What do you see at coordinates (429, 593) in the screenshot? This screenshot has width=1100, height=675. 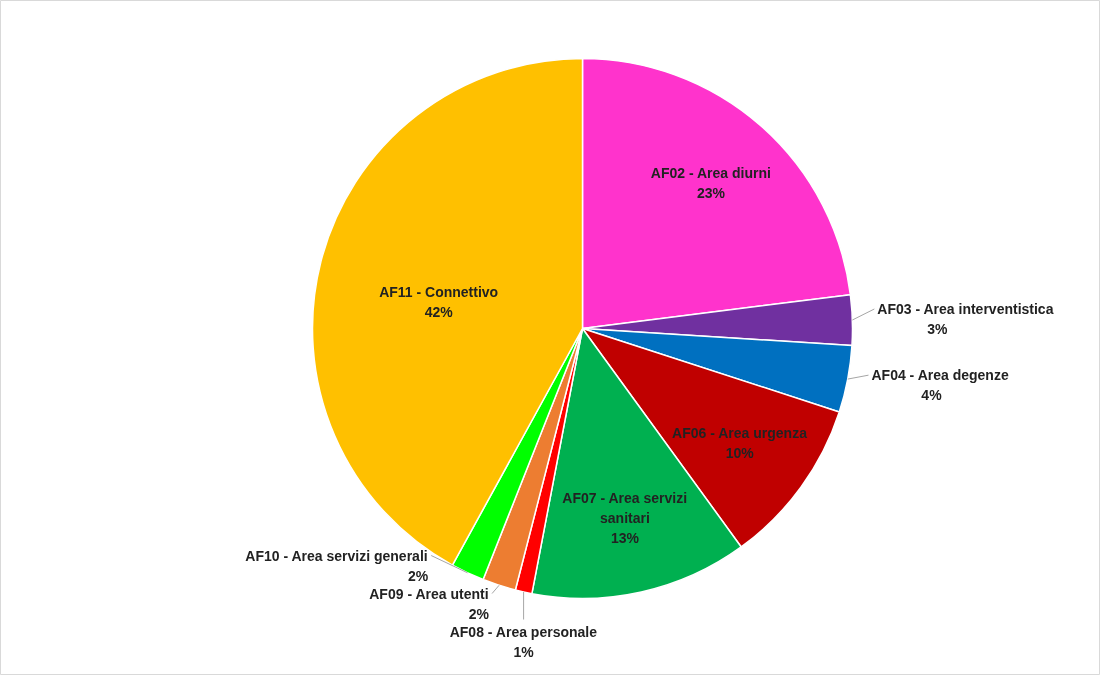 I see `slice-label: AF09 - Area utenti` at bounding box center [429, 593].